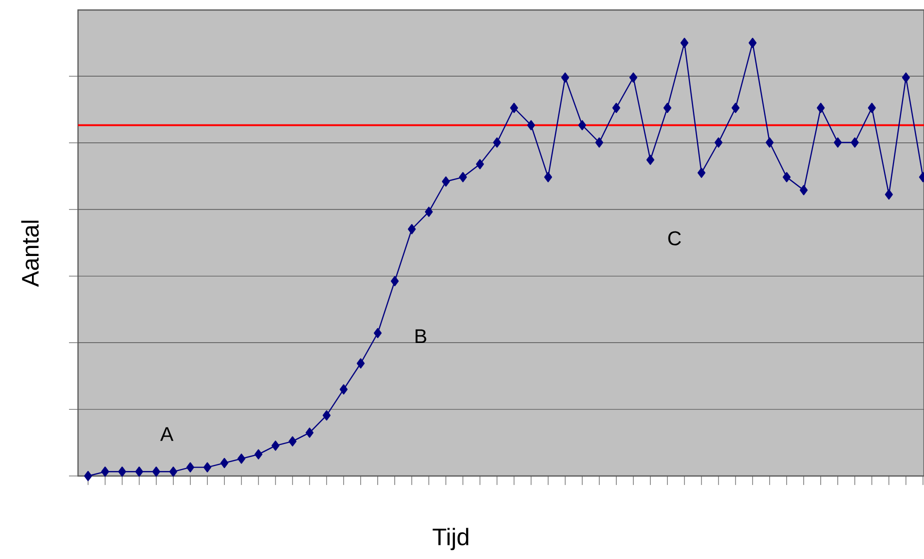 This screenshot has height=559, width=924. What do you see at coordinates (167, 434) in the screenshot?
I see `annotation: A` at bounding box center [167, 434].